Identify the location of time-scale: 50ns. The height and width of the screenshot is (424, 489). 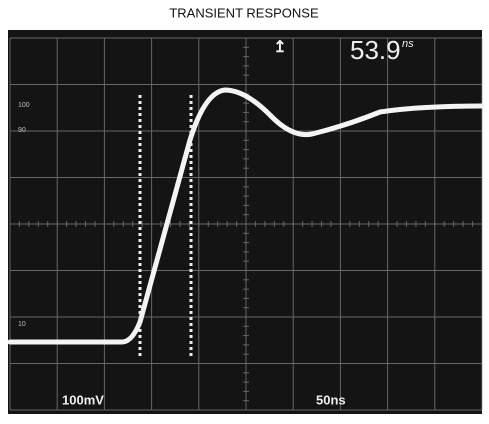
(331, 399).